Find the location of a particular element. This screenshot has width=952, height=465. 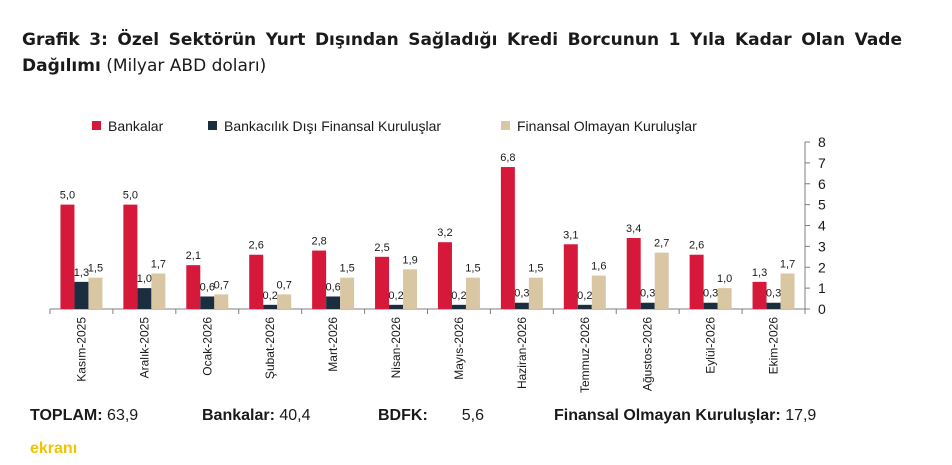

watermark-logo: ekranı is located at coordinates (53, 449).